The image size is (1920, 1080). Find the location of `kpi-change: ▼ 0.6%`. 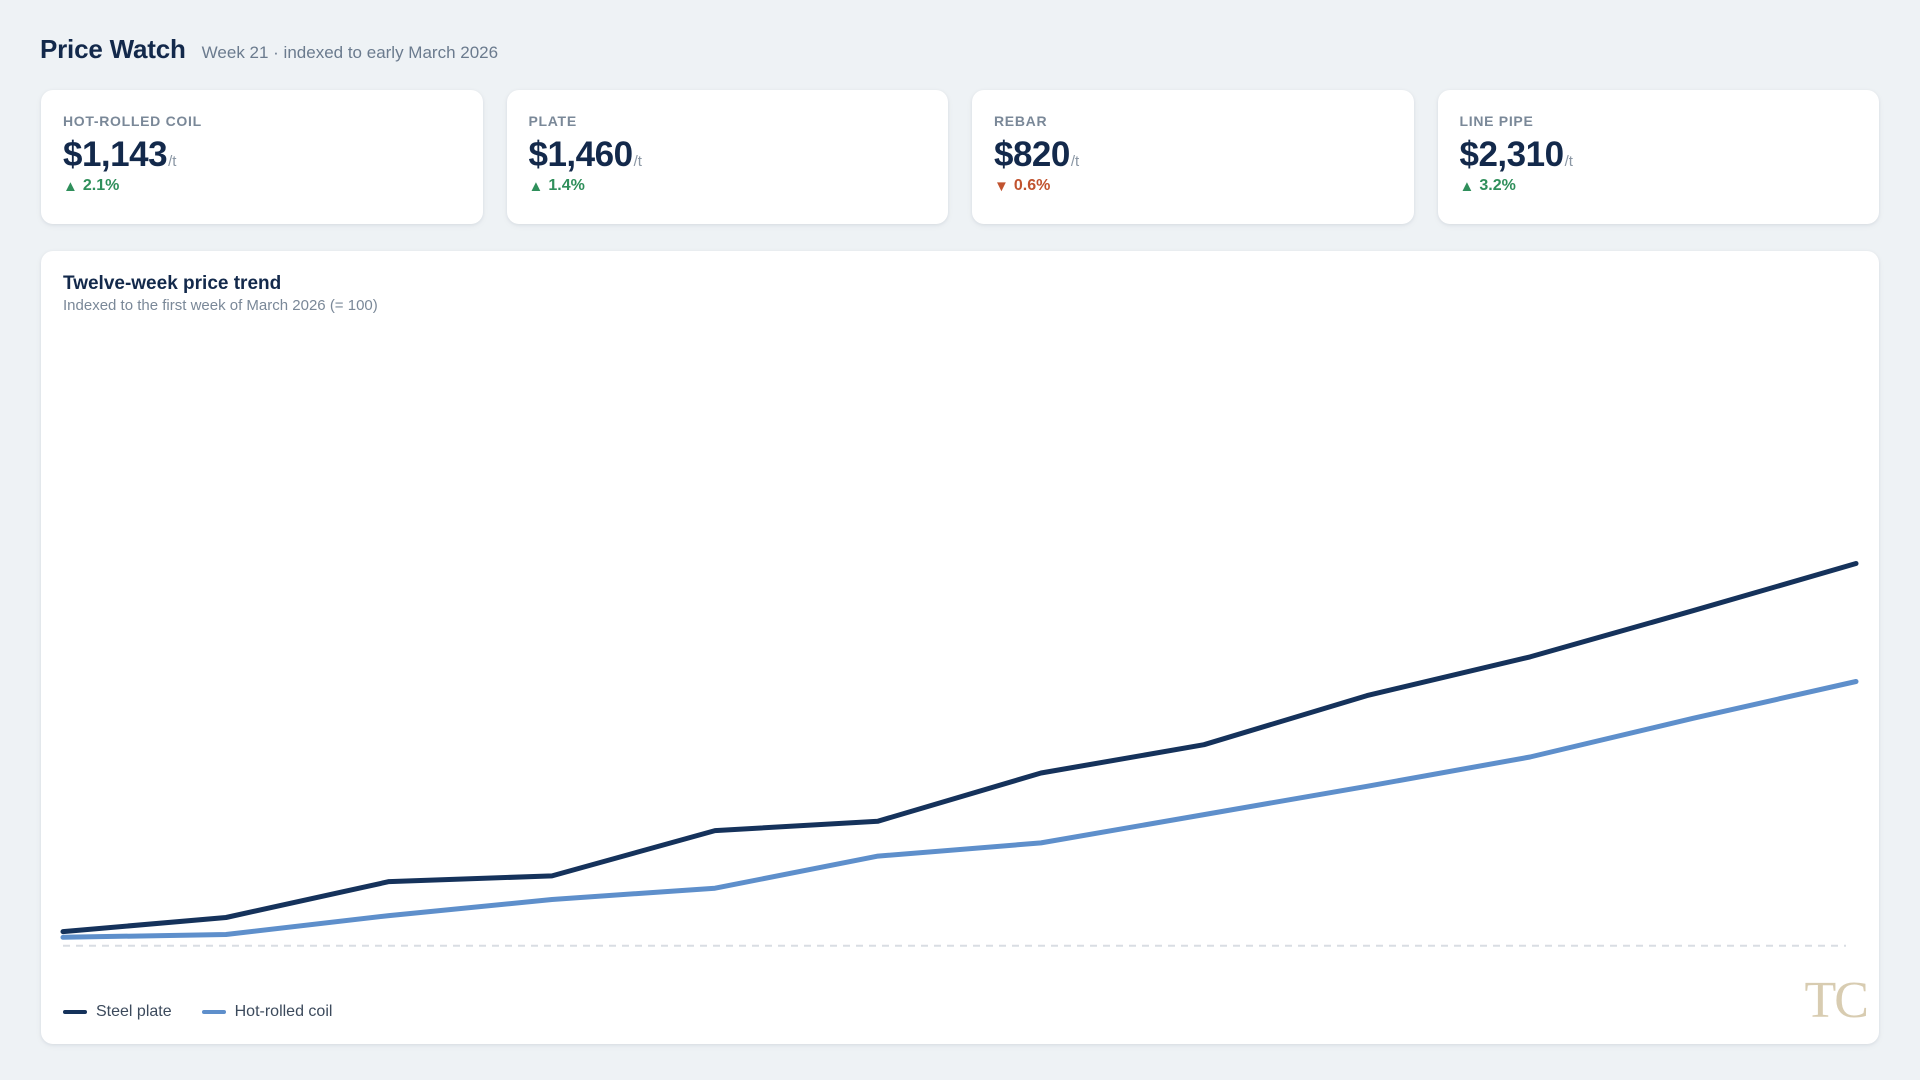

kpi-change: ▼ 0.6% is located at coordinates (1193, 186).